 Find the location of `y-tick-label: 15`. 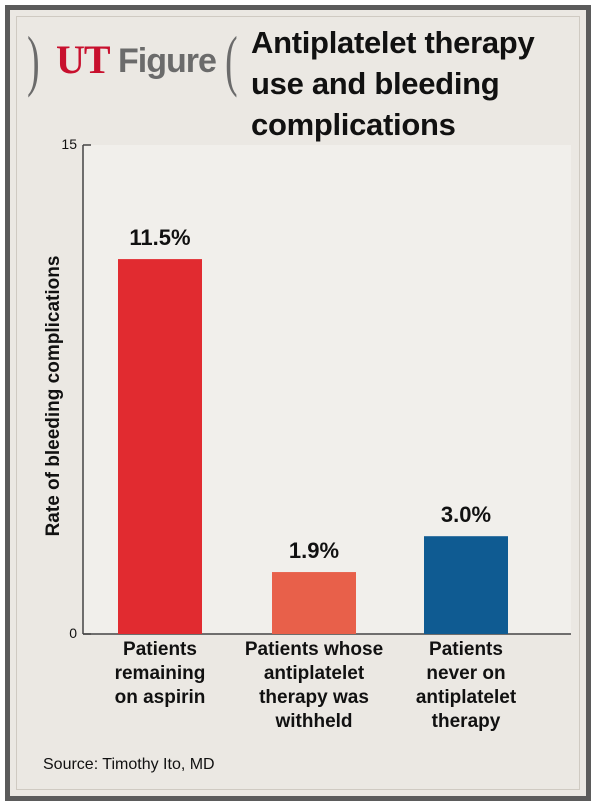

y-tick-label: 15 is located at coordinates (69, 144).